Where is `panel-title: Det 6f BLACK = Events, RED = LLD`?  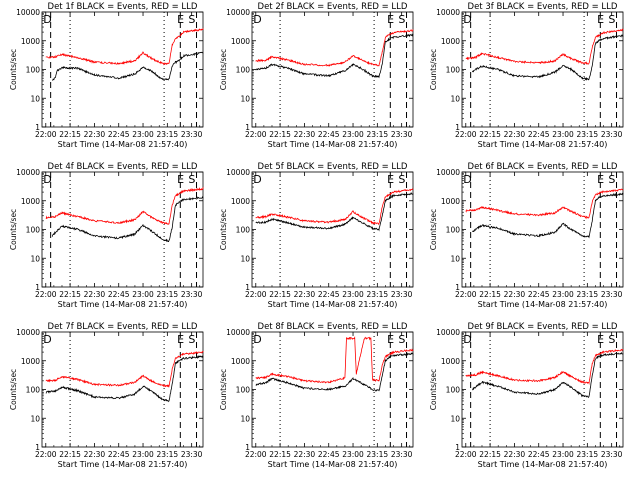 panel-title: Det 6f BLACK = Events, RED = LLD is located at coordinates (543, 167).